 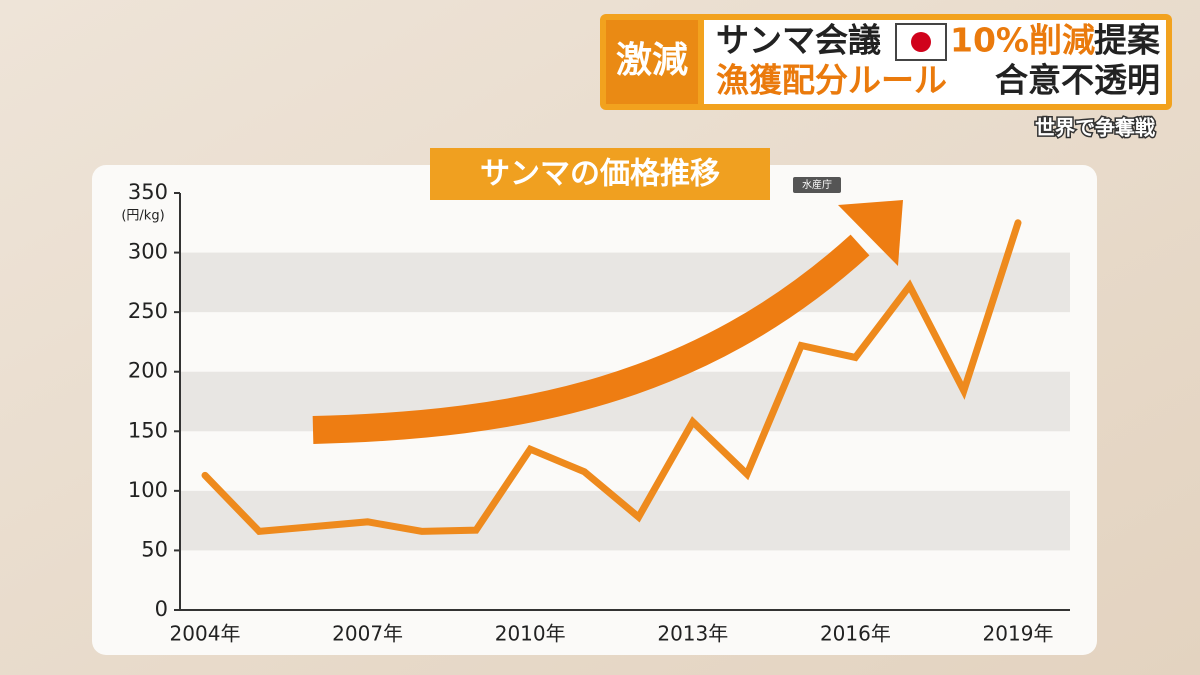 I want to click on source: 水産庁, so click(x=817, y=184).